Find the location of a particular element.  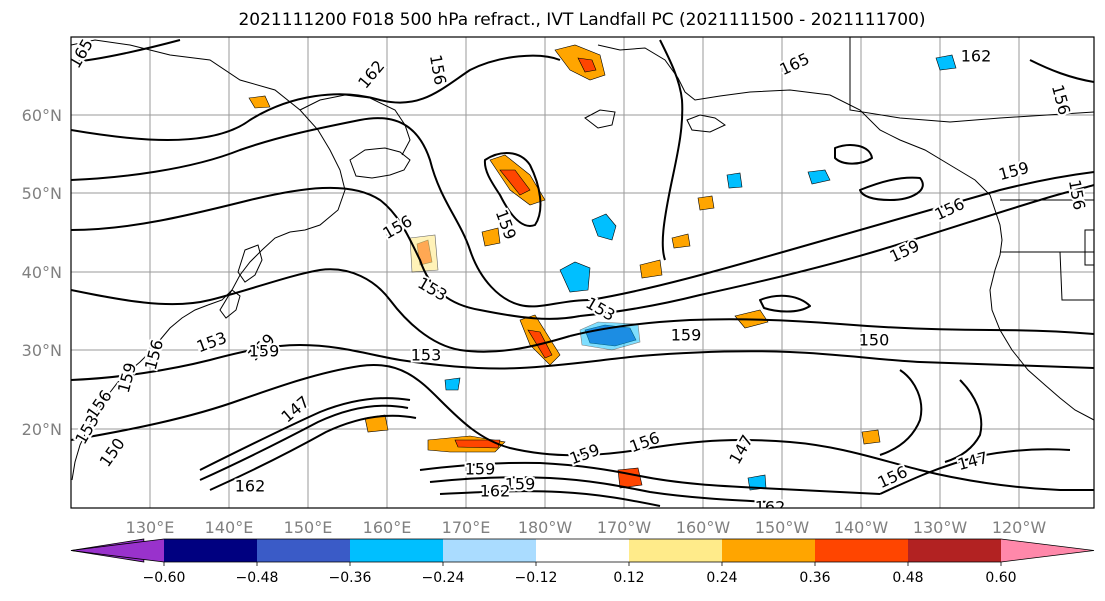

colorbar-tick-label: 0.24 is located at coordinates (721, 578).